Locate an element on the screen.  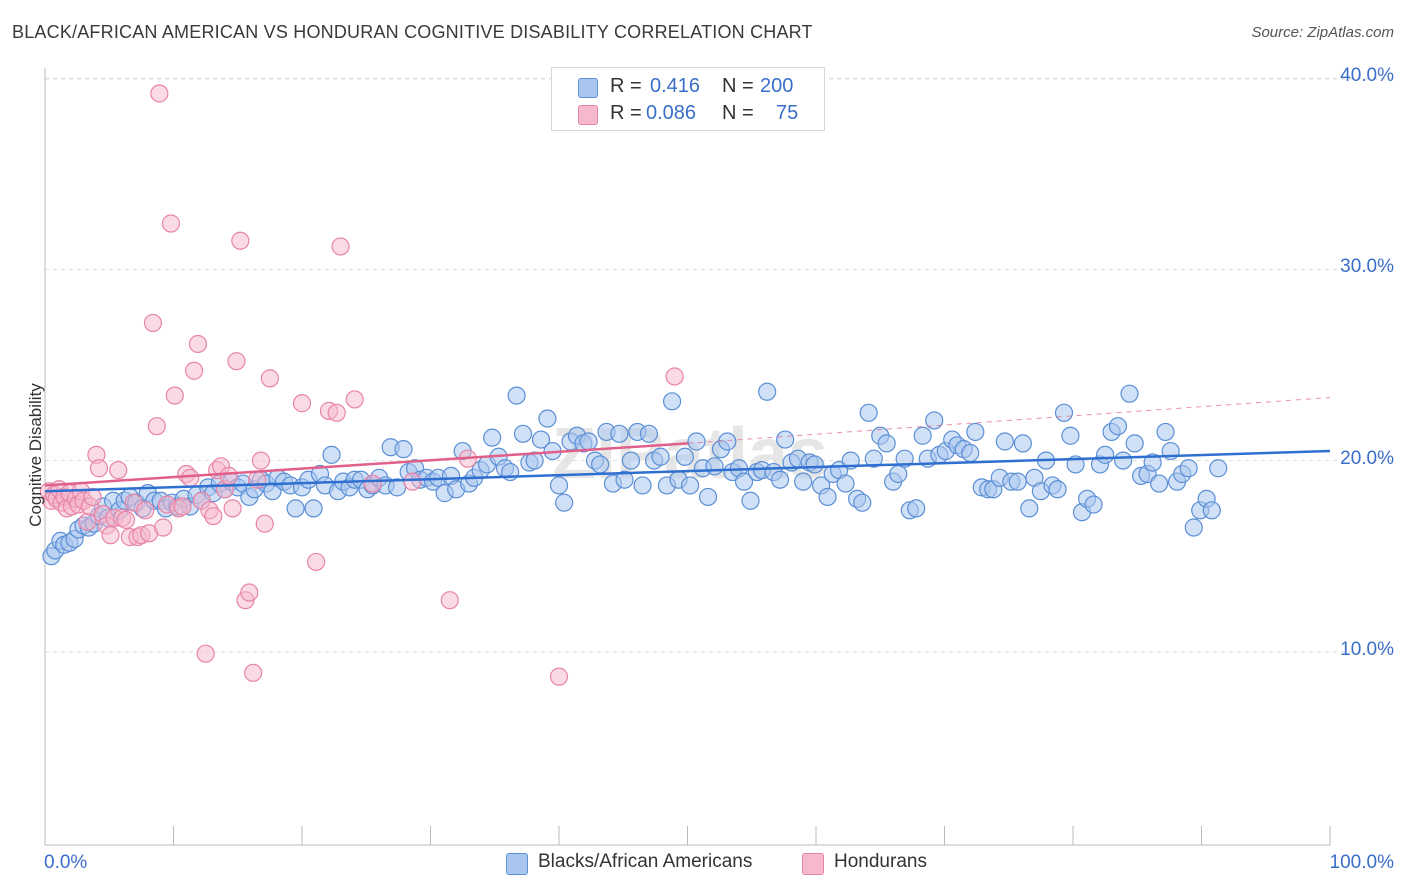
n-value: 75 is located at coordinates (787, 113).